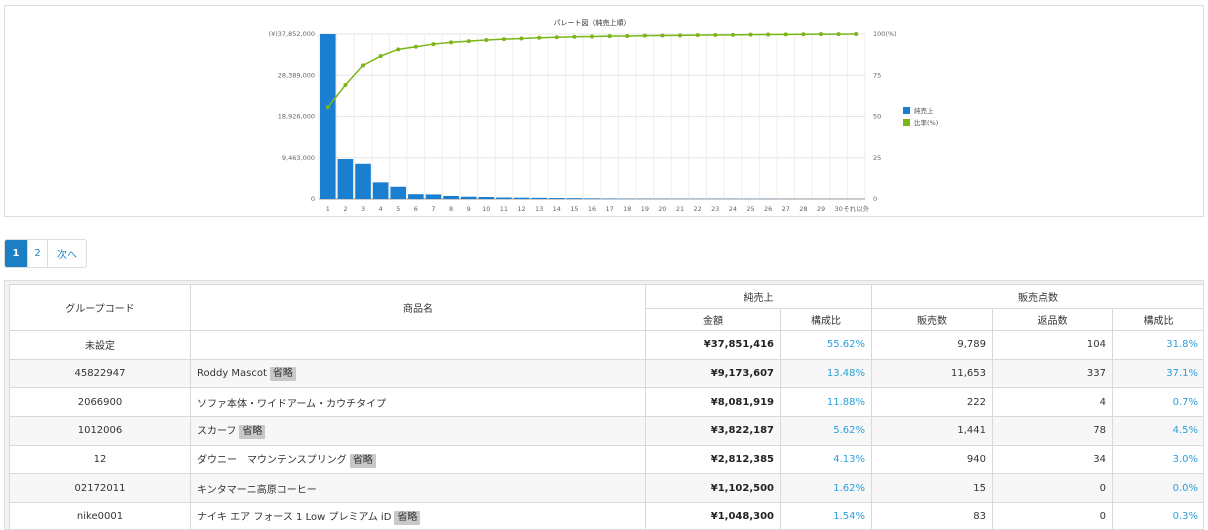 The height and width of the screenshot is (530, 1208). What do you see at coordinates (418, 488) in the screenshot?
I see `product-name-cell: キンタマーニ高原コーヒー` at bounding box center [418, 488].